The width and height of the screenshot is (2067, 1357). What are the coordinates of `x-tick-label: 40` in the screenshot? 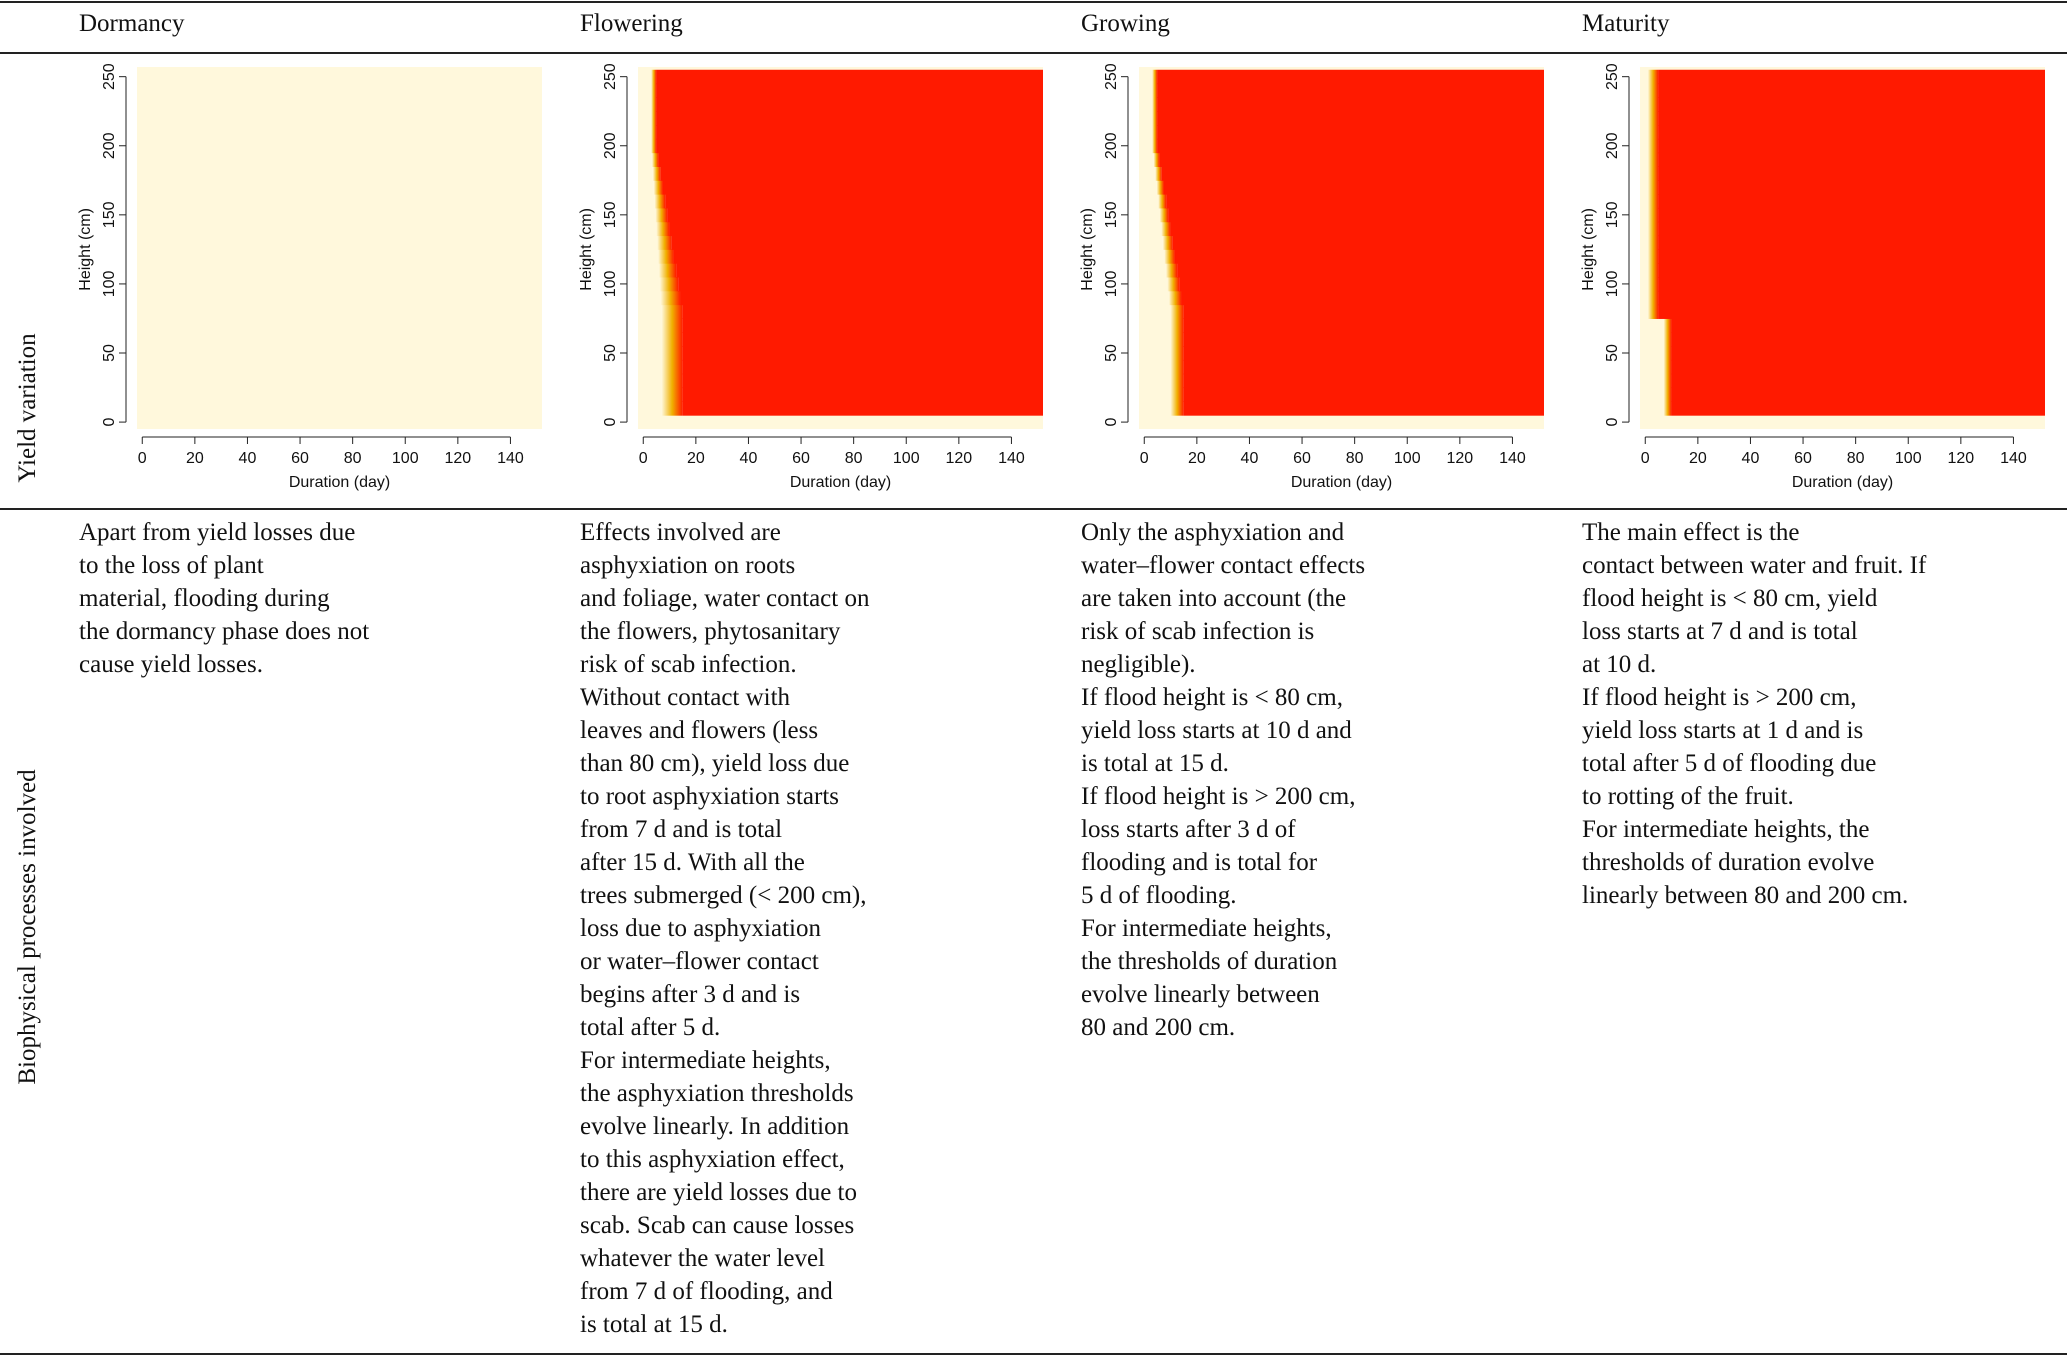 It's located at (749, 458).